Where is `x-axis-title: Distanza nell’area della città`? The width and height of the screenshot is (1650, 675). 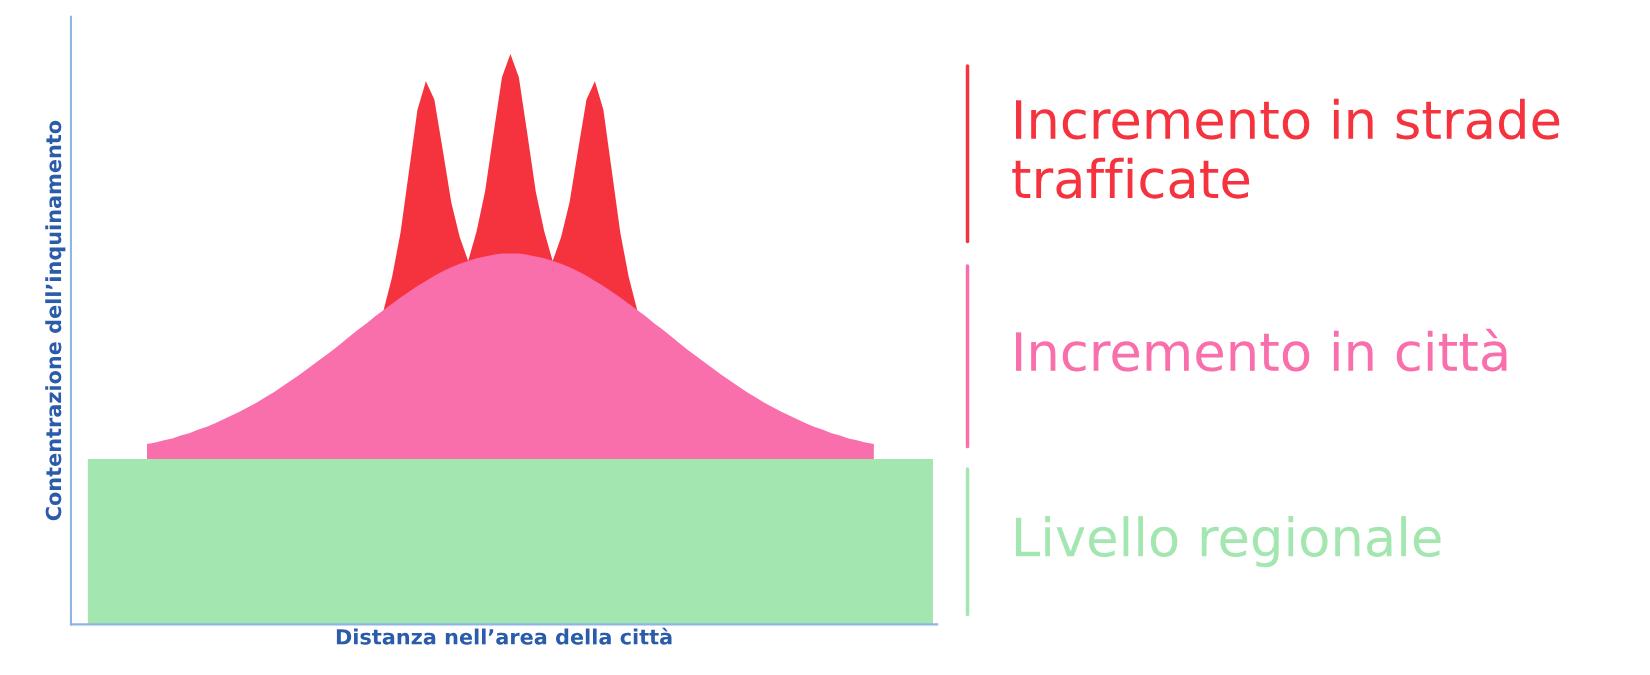
x-axis-title: Distanza nell’area della città is located at coordinates (504, 636).